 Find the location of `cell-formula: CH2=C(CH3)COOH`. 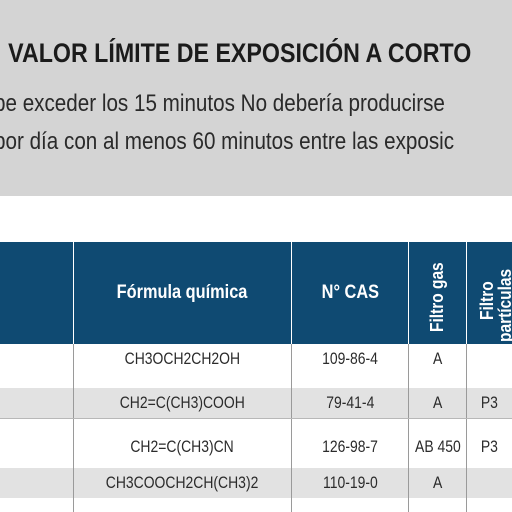

cell-formula: CH2=C(CH3)COOH is located at coordinates (182, 402).